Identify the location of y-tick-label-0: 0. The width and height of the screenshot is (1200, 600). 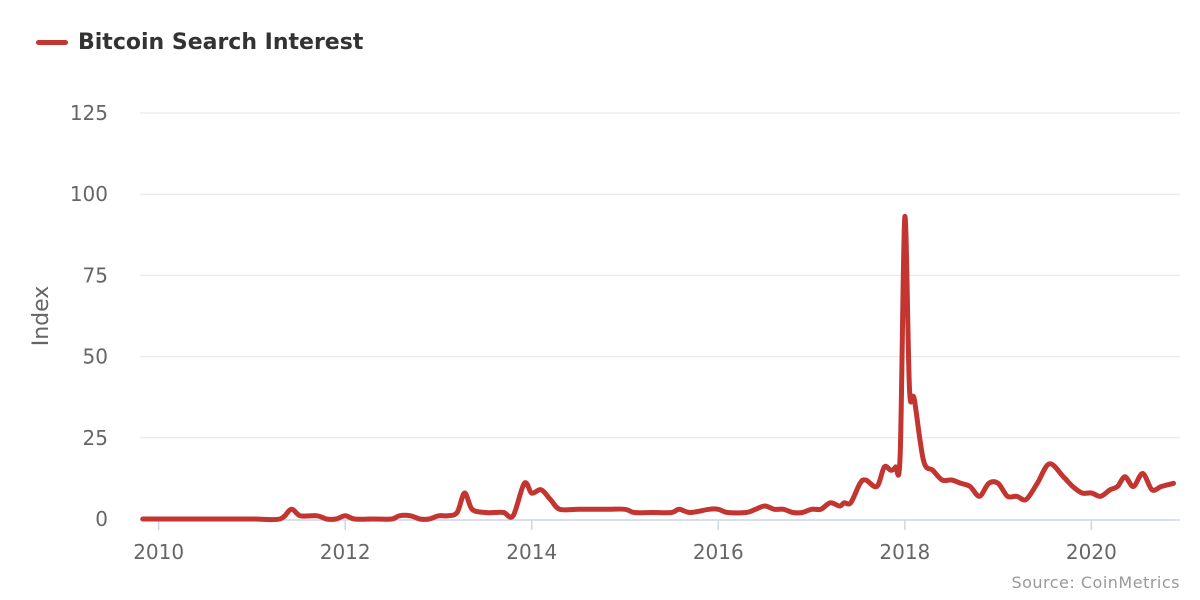
(101, 519).